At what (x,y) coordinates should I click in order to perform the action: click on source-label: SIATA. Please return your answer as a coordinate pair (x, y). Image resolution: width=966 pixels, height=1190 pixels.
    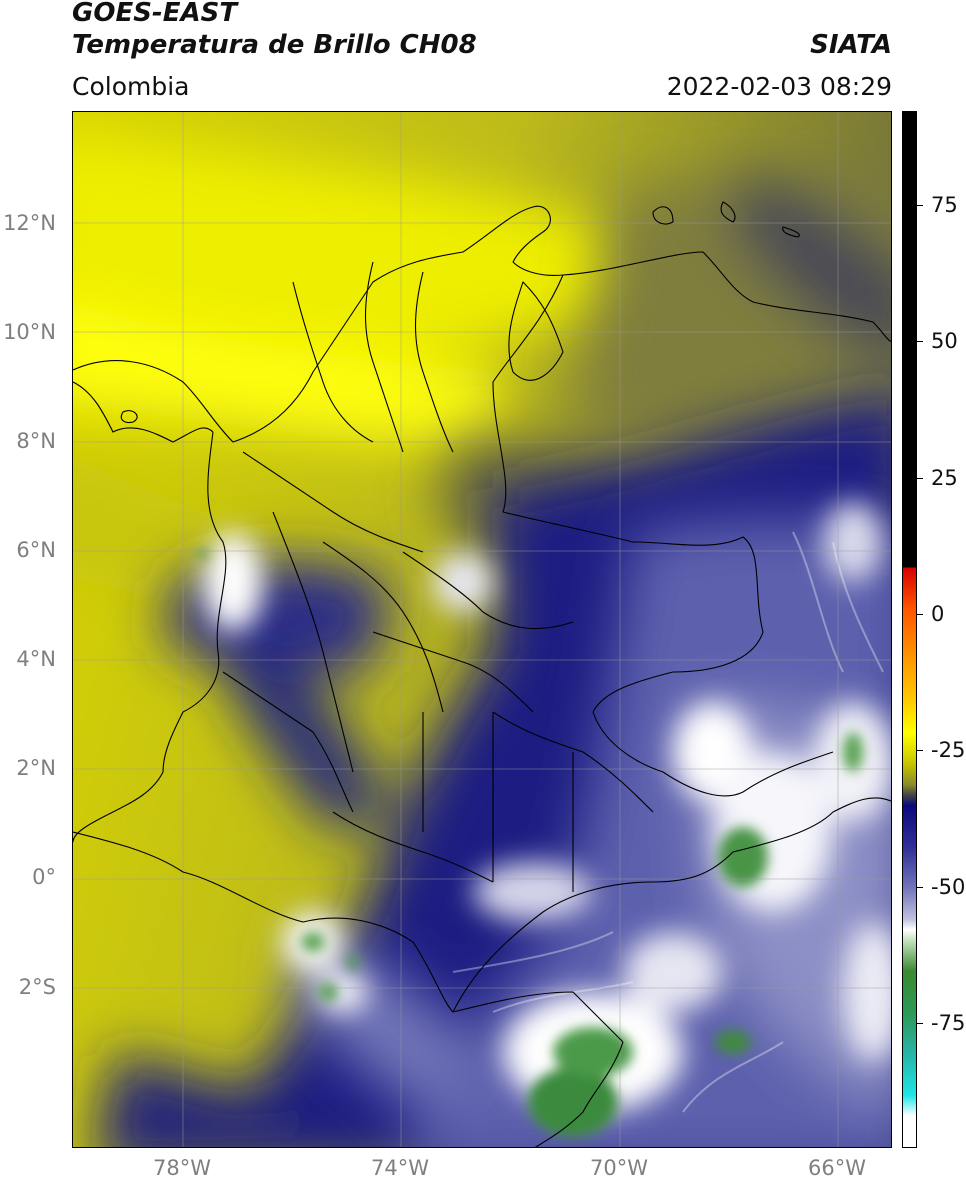
    Looking at the image, I should click on (851, 45).